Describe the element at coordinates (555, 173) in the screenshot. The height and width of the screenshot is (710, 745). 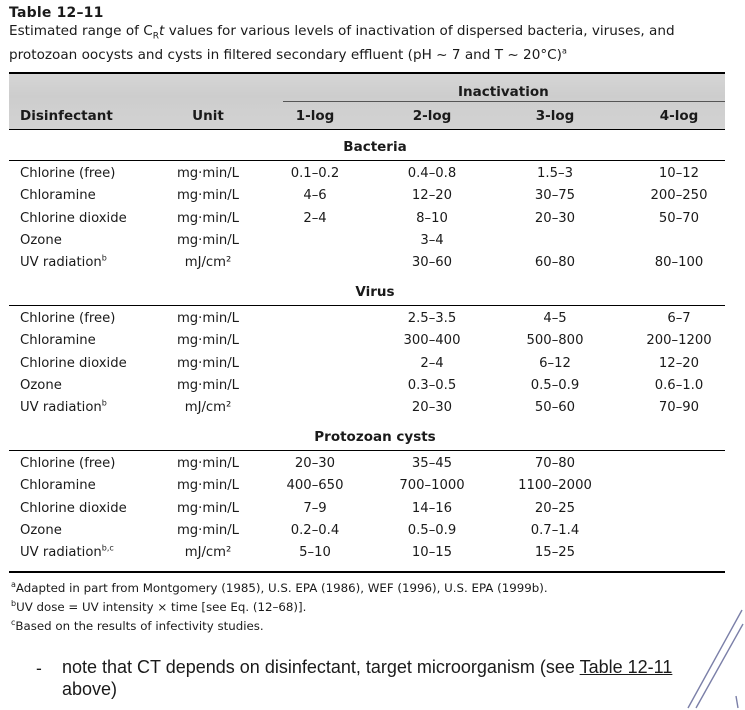
I see `value-cell-3-log: 1.5–3` at that location.